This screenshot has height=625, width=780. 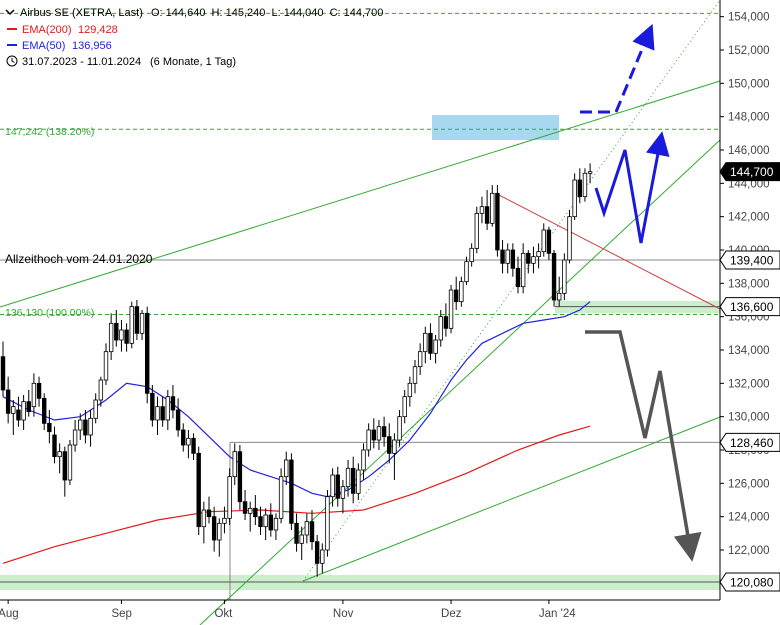 I want to click on x-axis: Aug Sep Okt Nov Dez Jan '24, so click(x=288, y=610).